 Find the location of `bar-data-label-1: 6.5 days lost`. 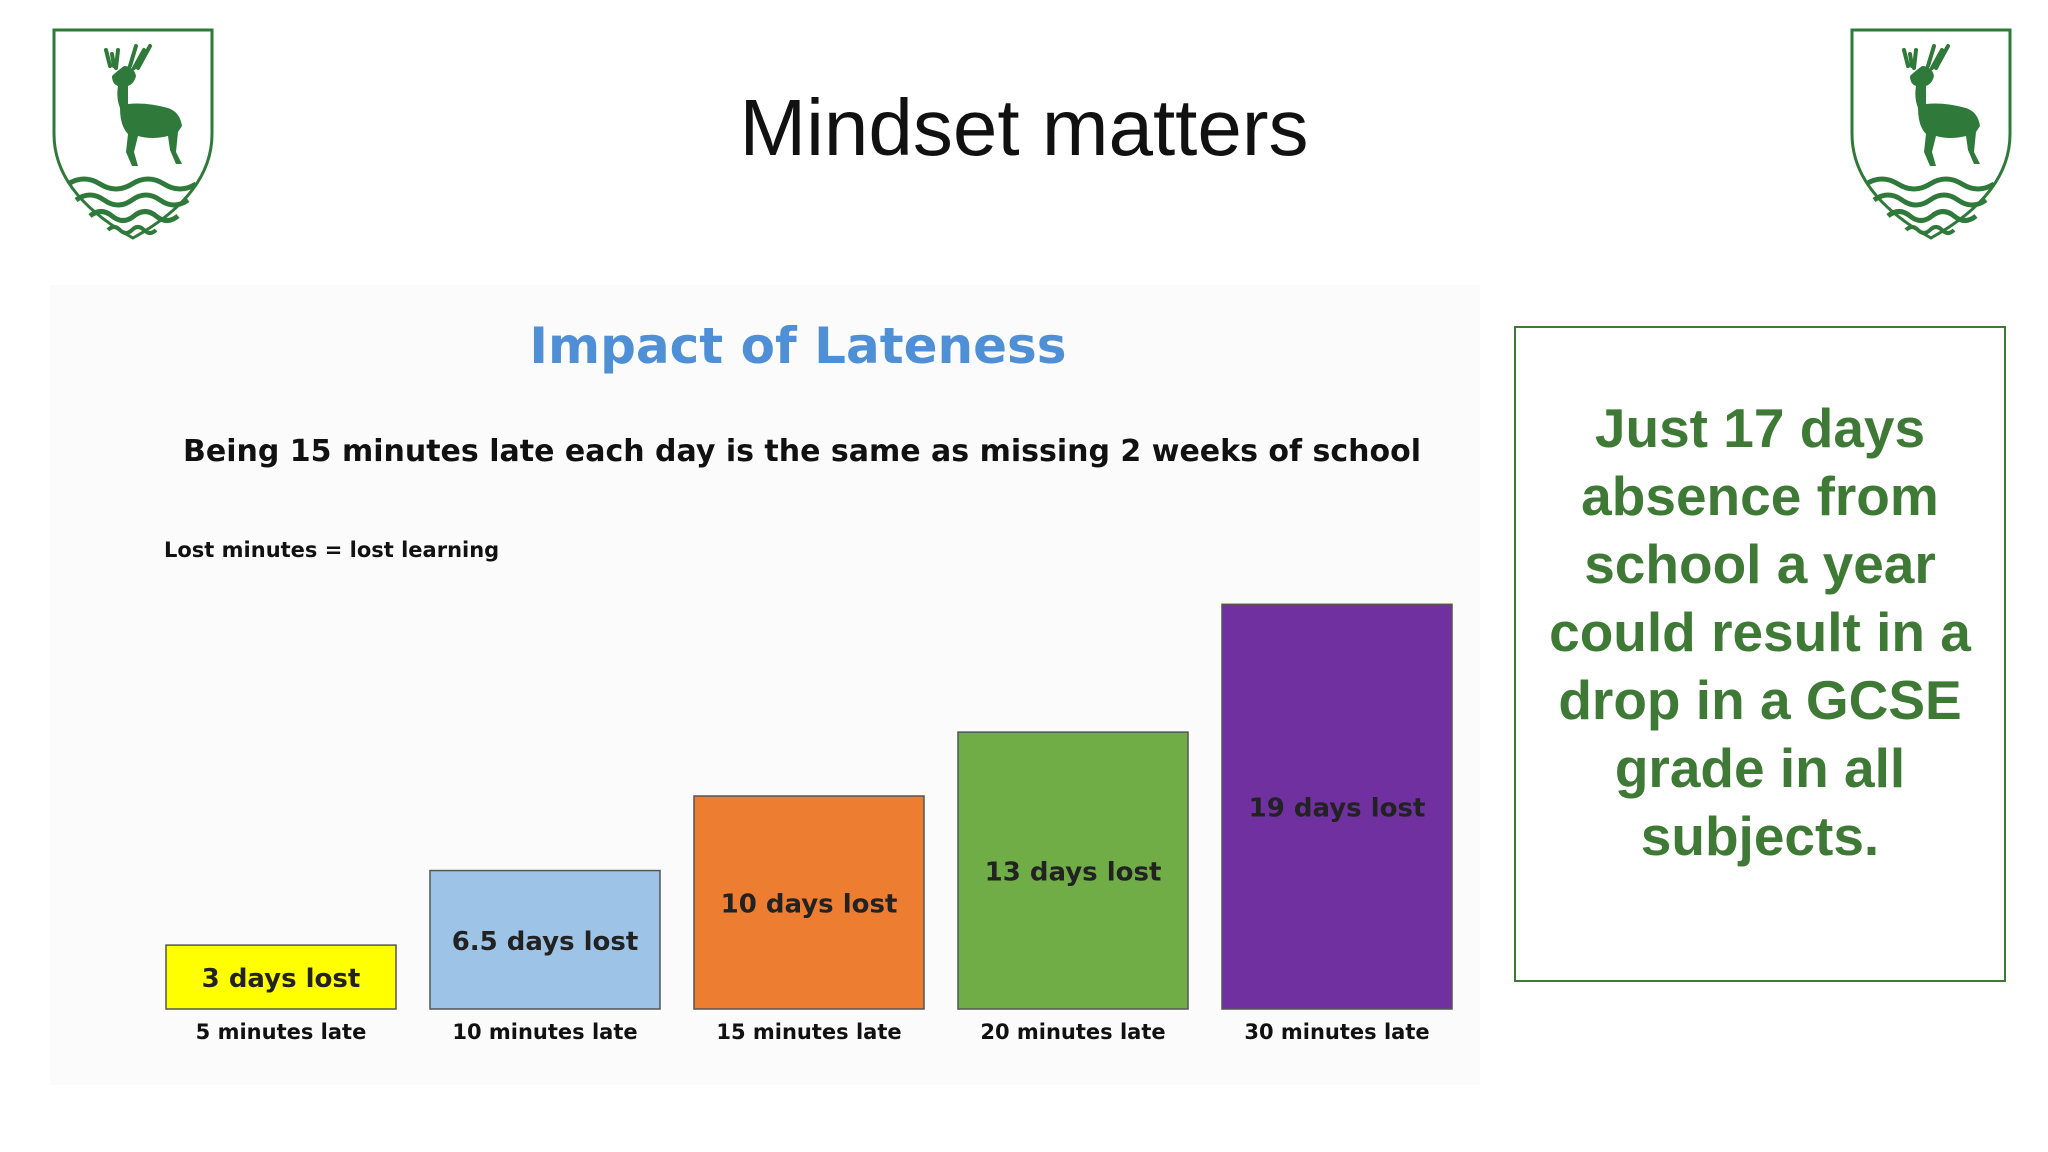

bar-data-label-1: 6.5 days lost is located at coordinates (545, 942).